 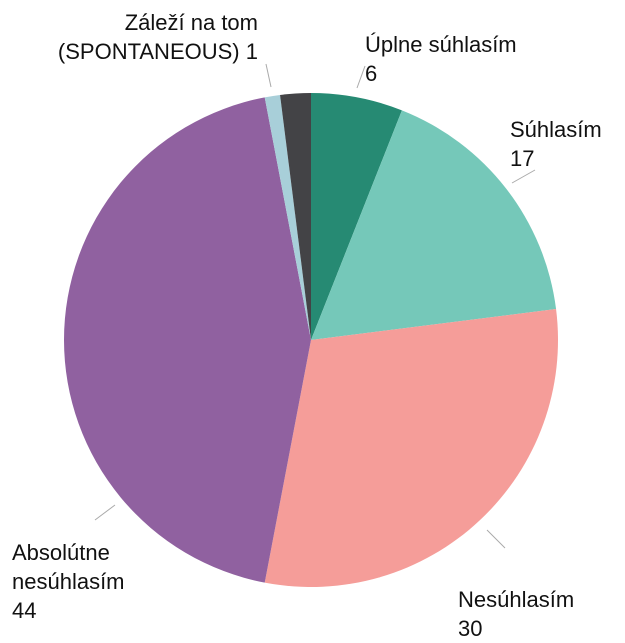 I want to click on data-label: Záleží na tom (SPONTANEOUS) 1, so click(x=129, y=37).